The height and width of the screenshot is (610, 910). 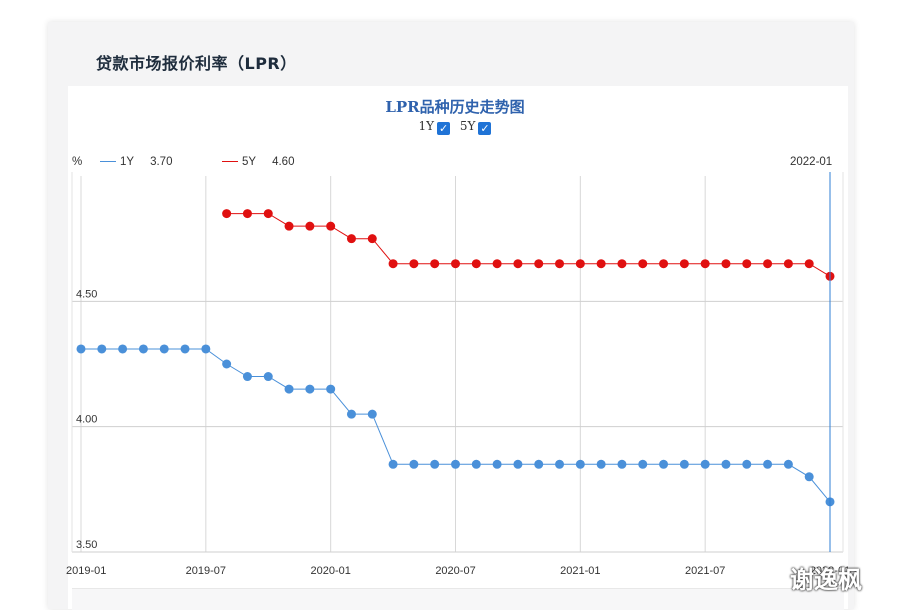 What do you see at coordinates (136, 162) in the screenshot?
I see `legend-1y: 1Y 3.70` at bounding box center [136, 162].